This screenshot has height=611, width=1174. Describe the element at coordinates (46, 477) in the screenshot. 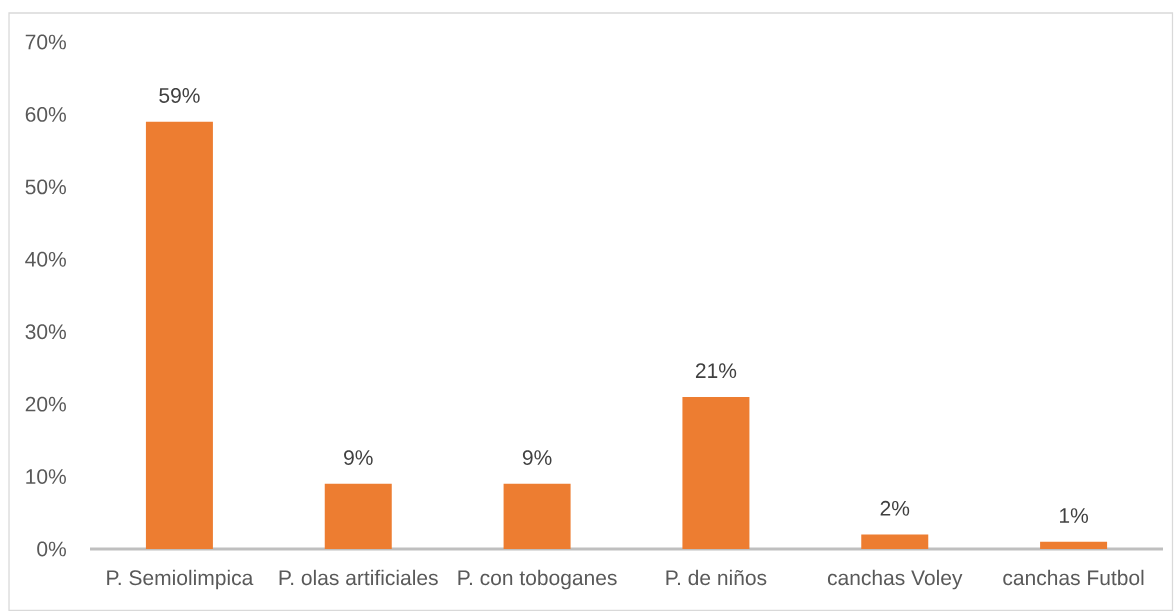

I see `y-tick-label: 10%` at that location.